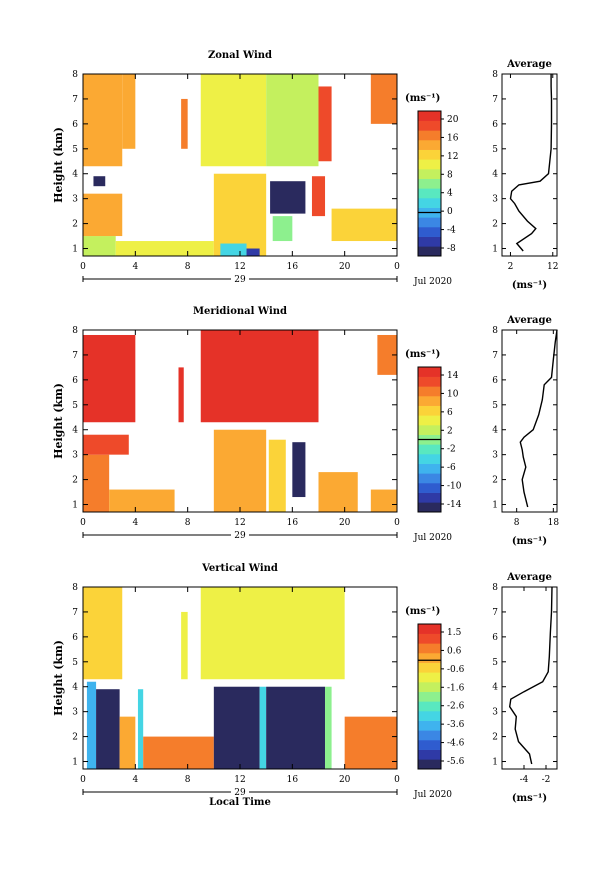 The width and height of the screenshot is (611, 873). What do you see at coordinates (554, 523) in the screenshot?
I see `average-x-tick-label: 18` at bounding box center [554, 523].